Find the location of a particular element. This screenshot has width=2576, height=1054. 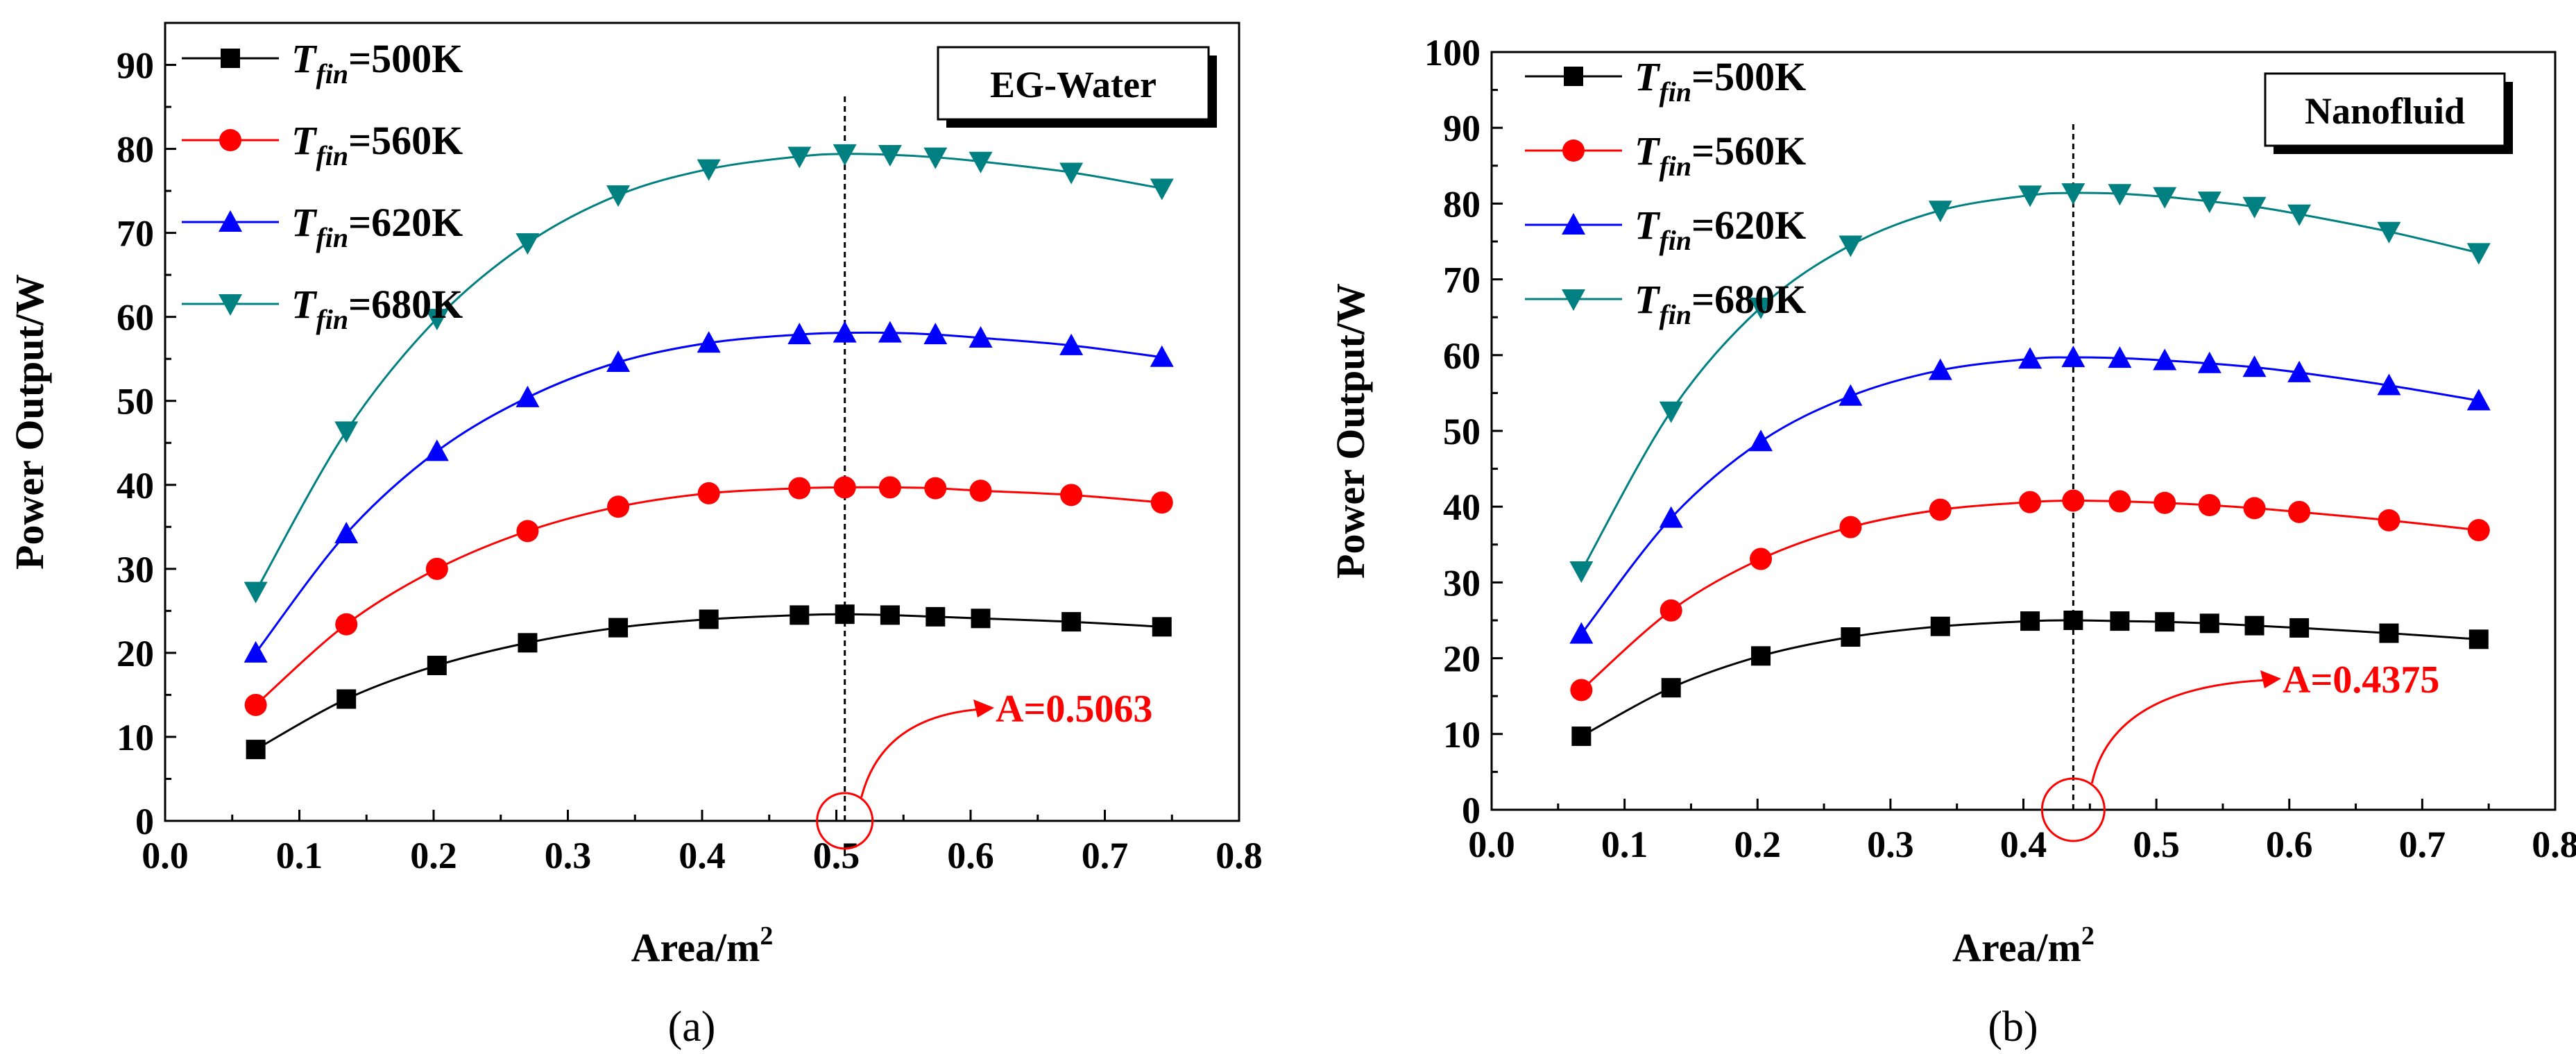

legend-entry-0: Tfin=500K is located at coordinates (1720, 81).